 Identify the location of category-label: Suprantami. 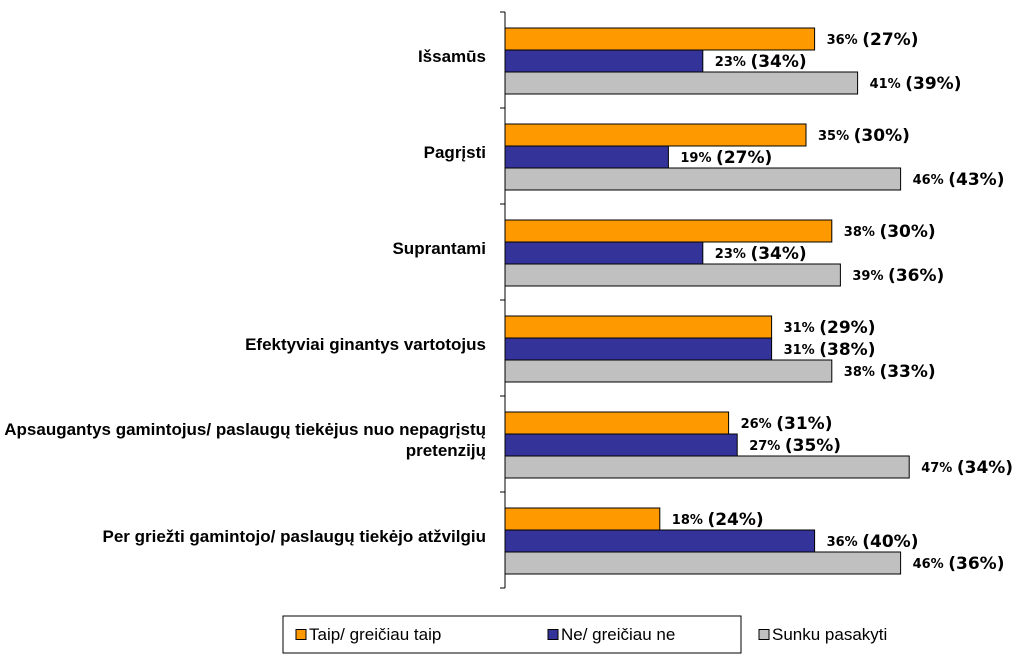
(439, 248).